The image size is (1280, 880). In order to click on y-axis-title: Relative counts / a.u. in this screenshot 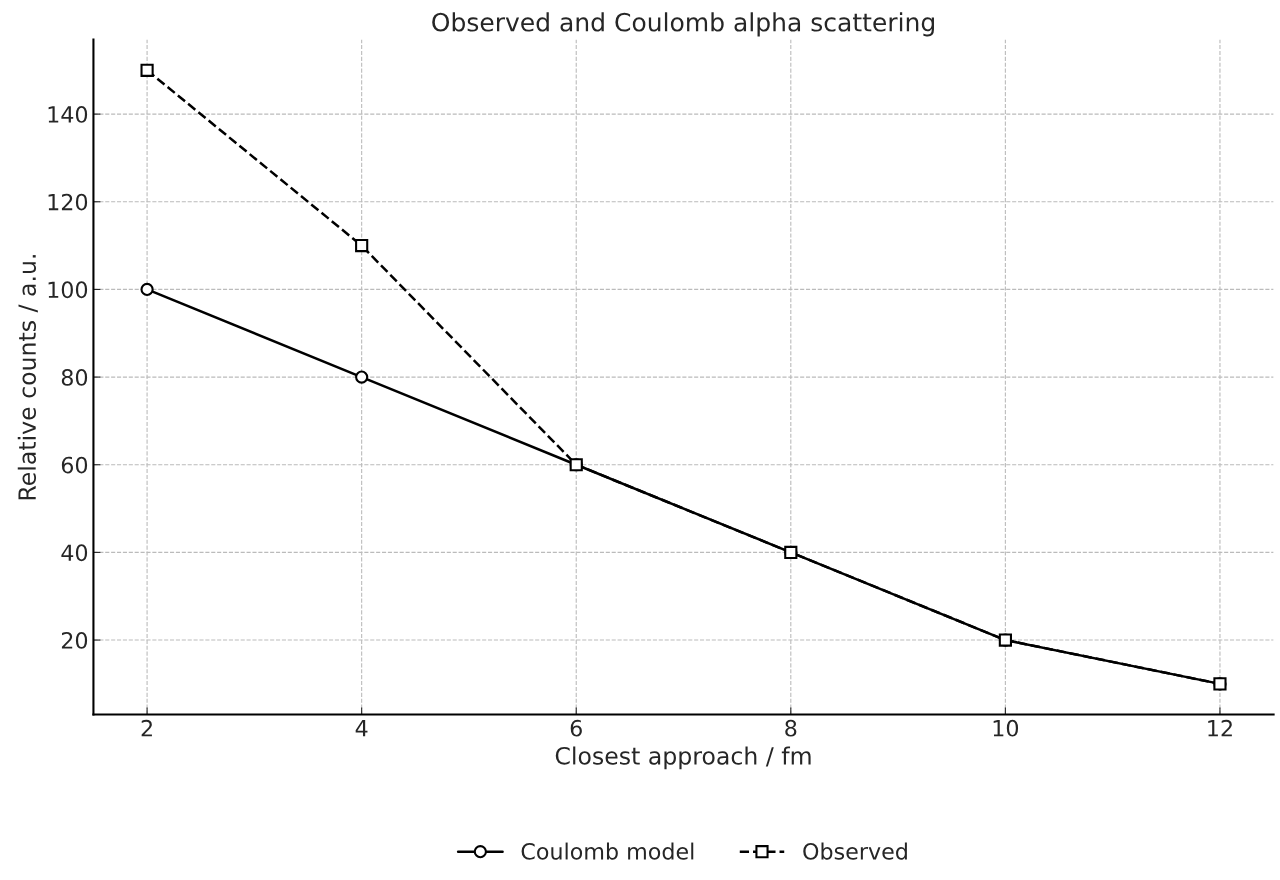, I will do `click(27, 377)`.